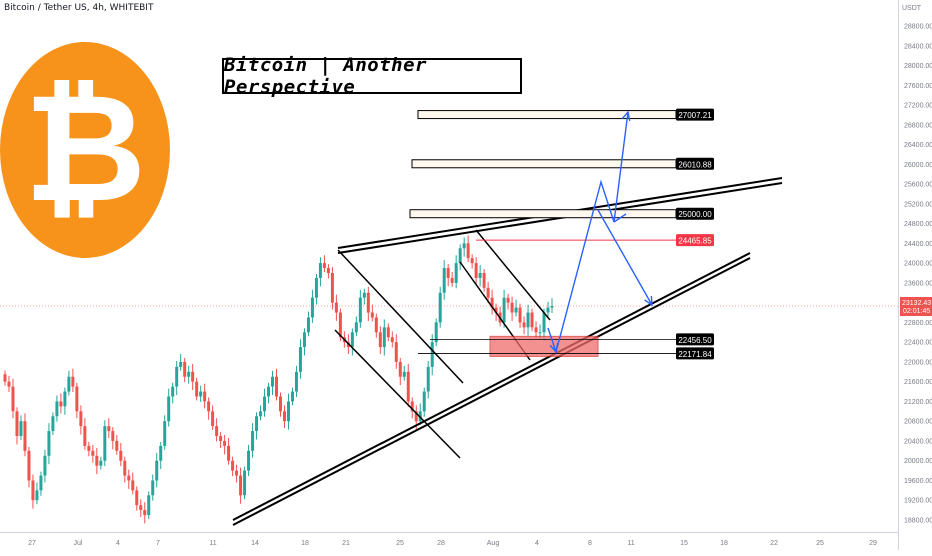 The width and height of the screenshot is (932, 556). Describe the element at coordinates (918, 422) in the screenshot. I see `price-tick-label: 20800.00` at that location.